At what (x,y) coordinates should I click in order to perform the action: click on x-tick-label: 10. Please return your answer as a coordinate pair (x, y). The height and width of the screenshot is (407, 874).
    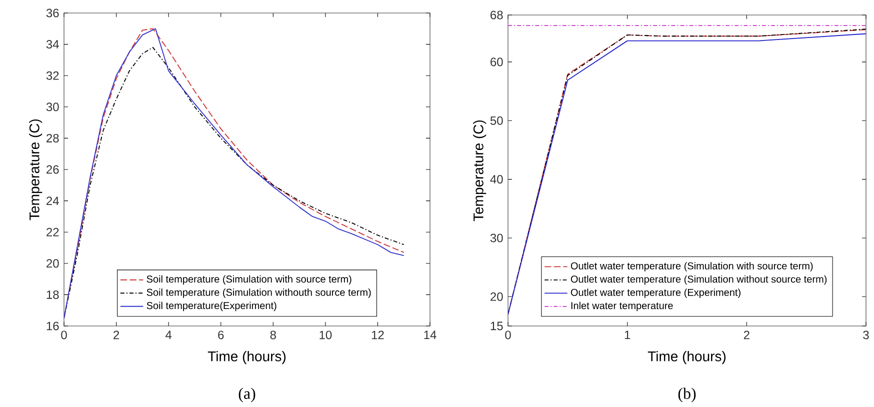
    Looking at the image, I should click on (326, 335).